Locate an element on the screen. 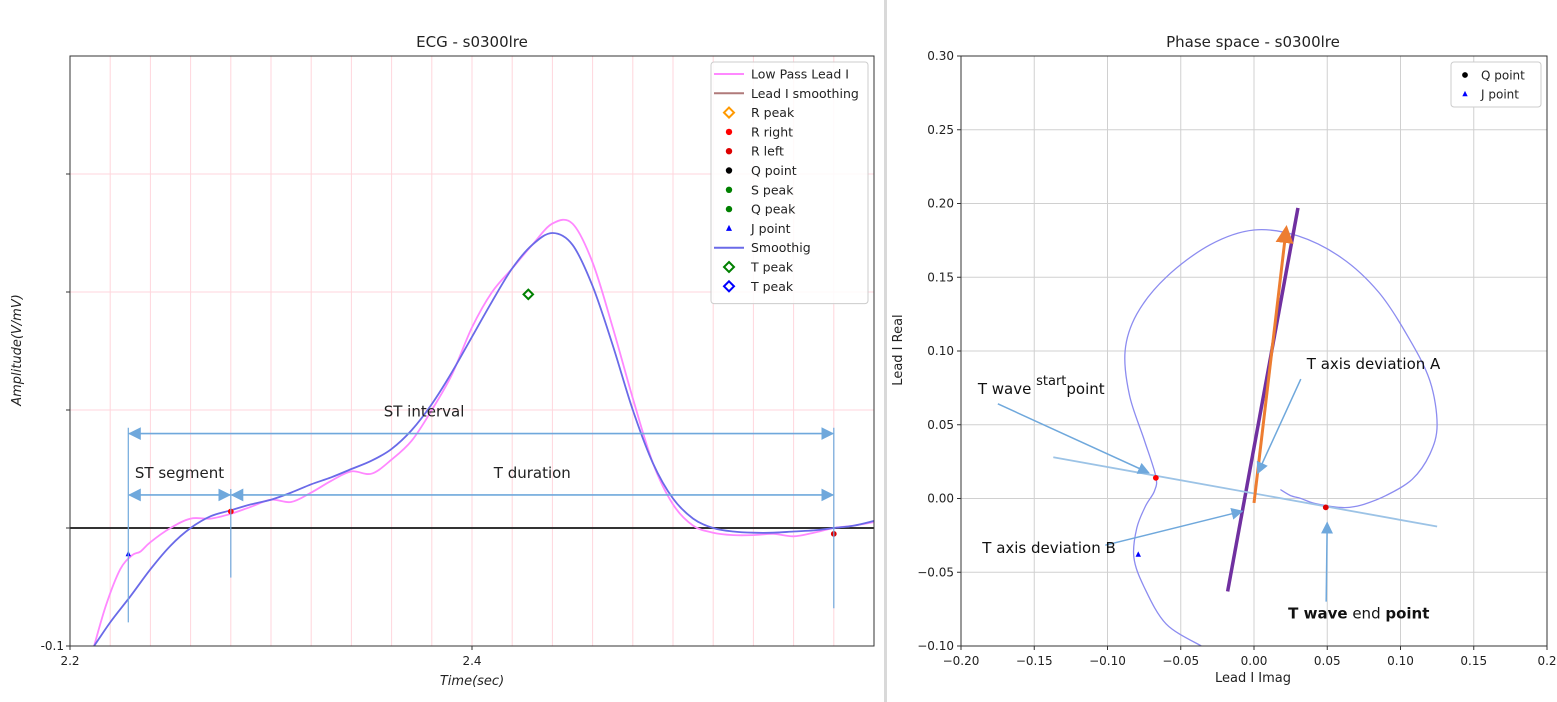 The height and width of the screenshot is (702, 1557). phase-x-tick-label: −0.05 is located at coordinates (1180, 661).